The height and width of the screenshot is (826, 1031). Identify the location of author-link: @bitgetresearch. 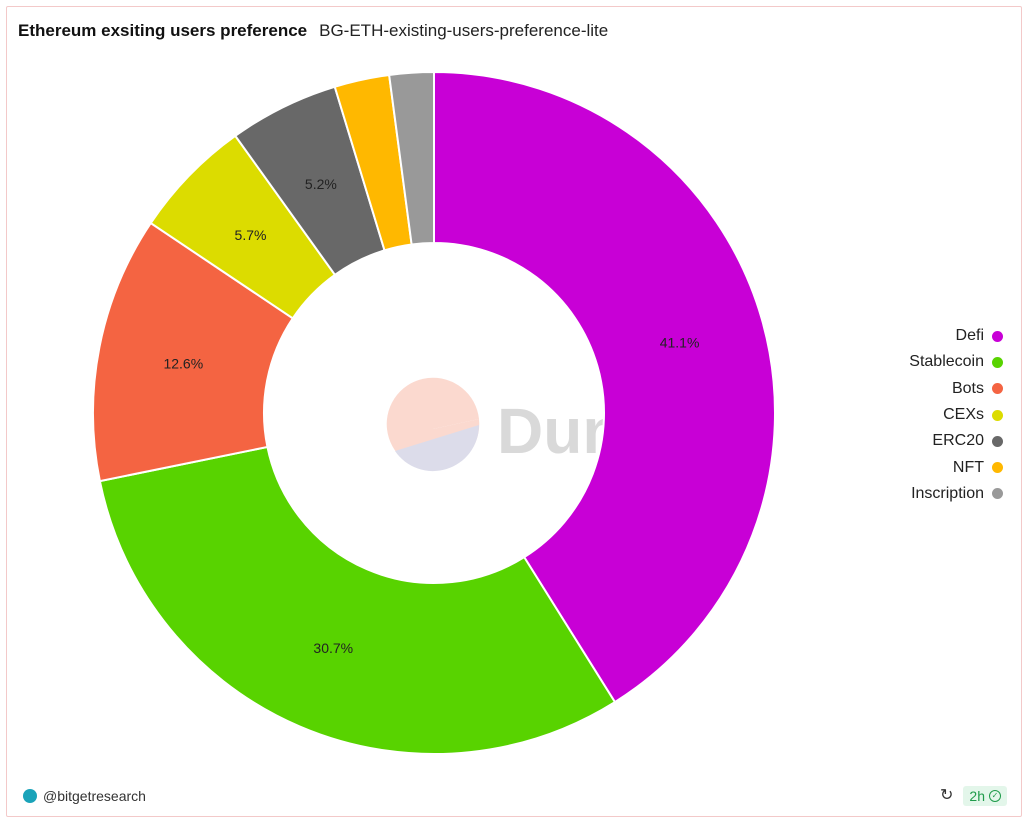
(84, 796).